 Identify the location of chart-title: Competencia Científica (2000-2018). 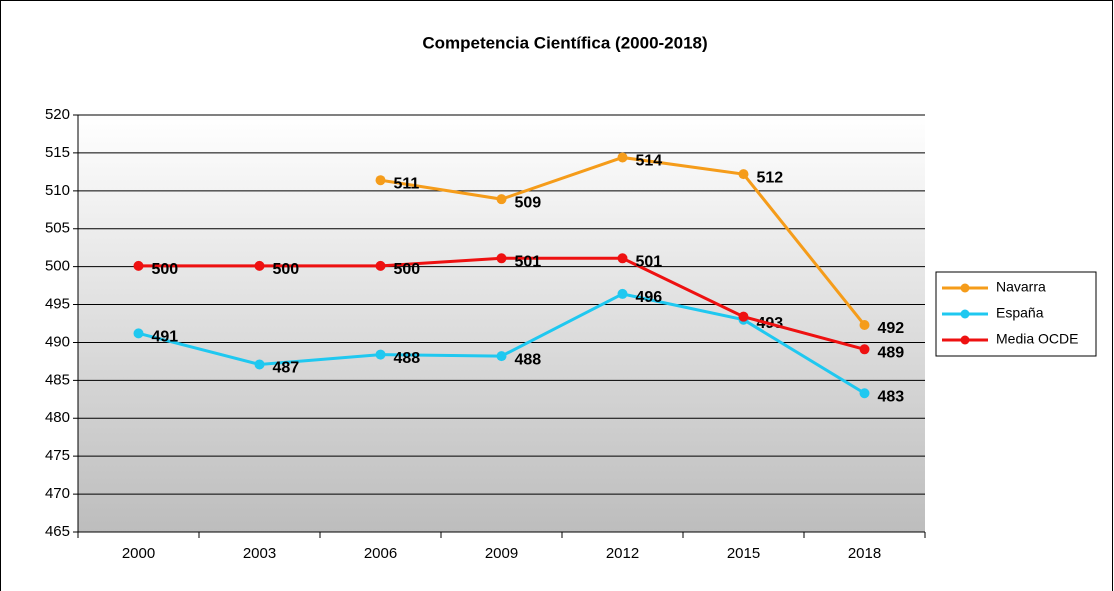
(564, 42).